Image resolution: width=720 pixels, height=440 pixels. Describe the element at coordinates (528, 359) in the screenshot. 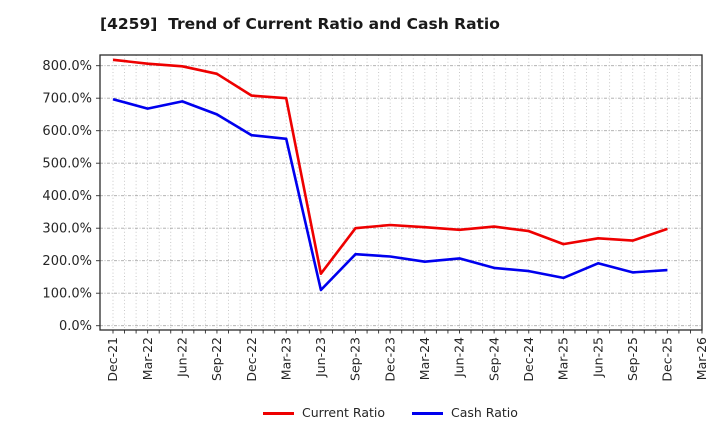

I see `x-tick-label: Dec-24` at that location.